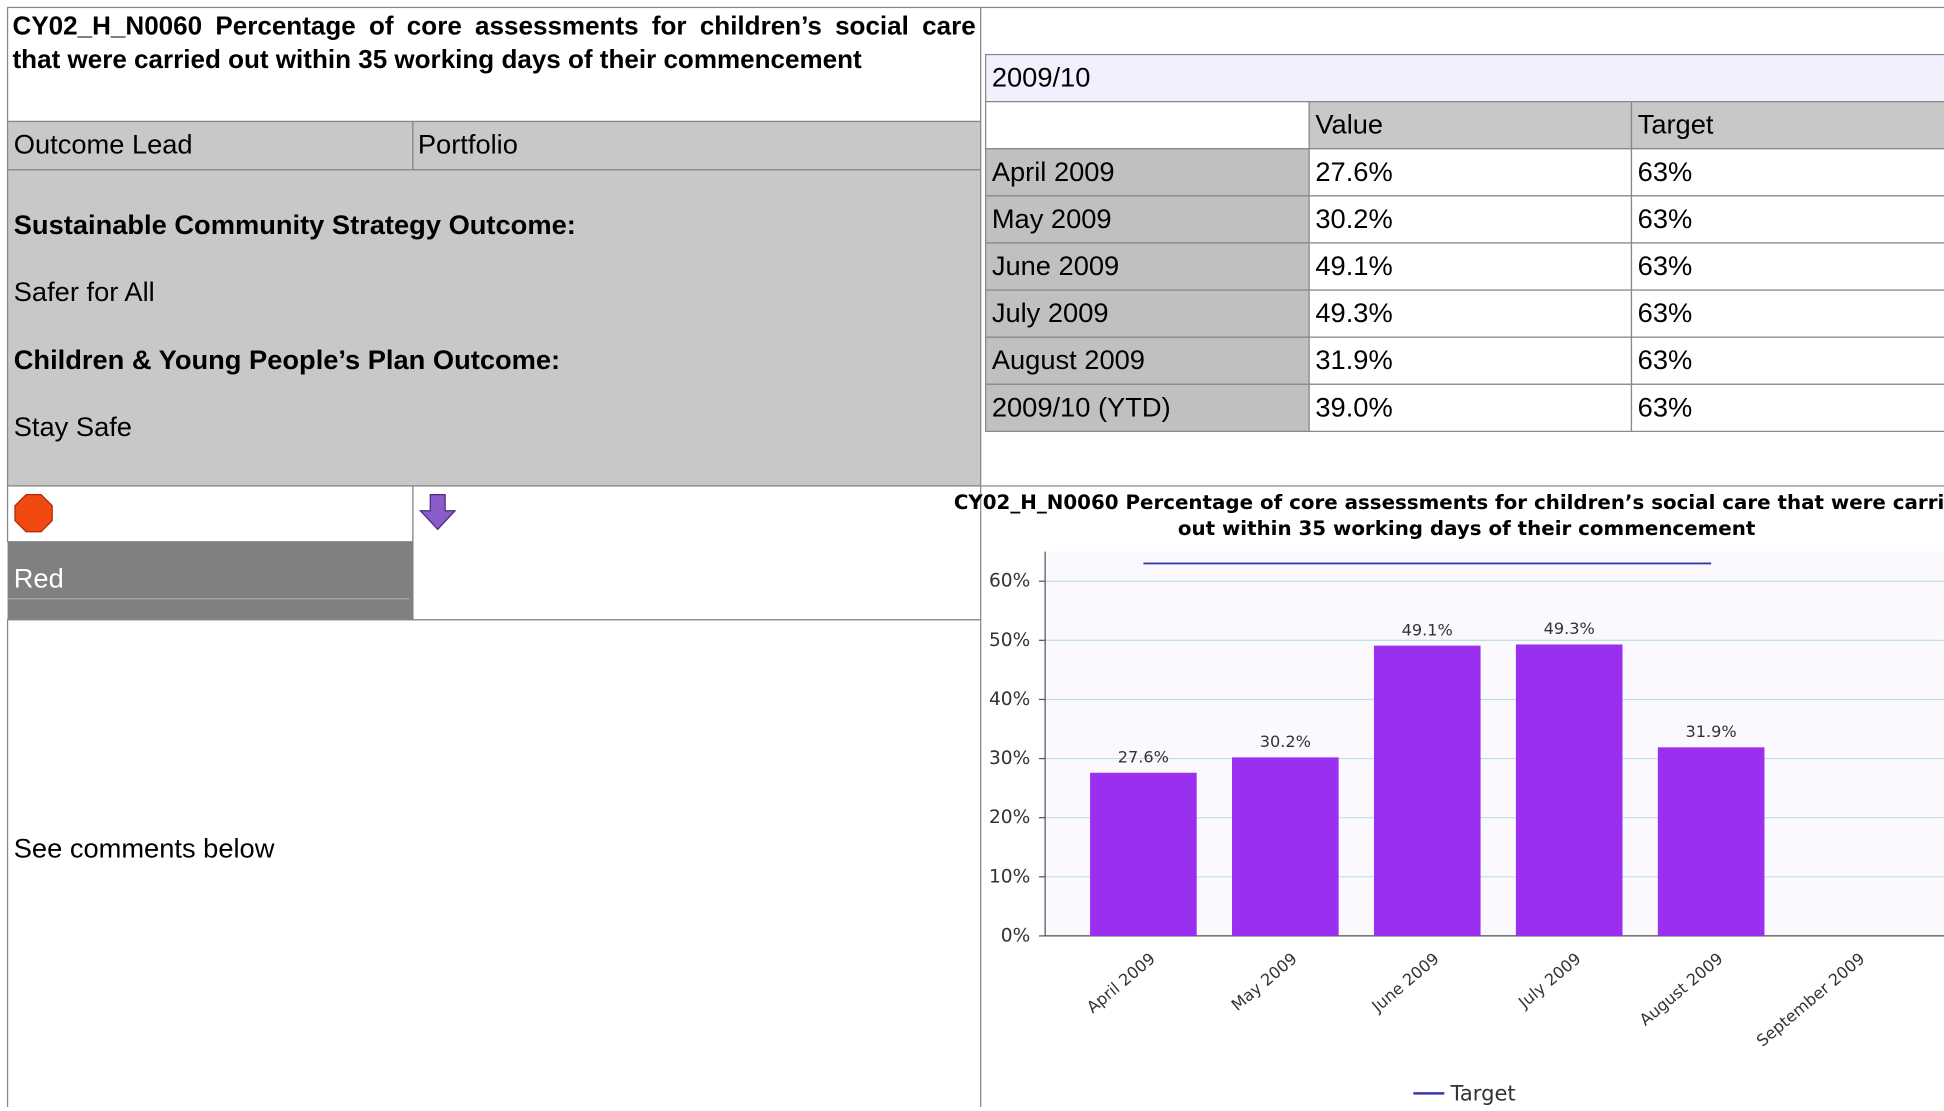 The image size is (1944, 1111). Describe the element at coordinates (1464, 78) in the screenshot. I see `period-row` at that location.